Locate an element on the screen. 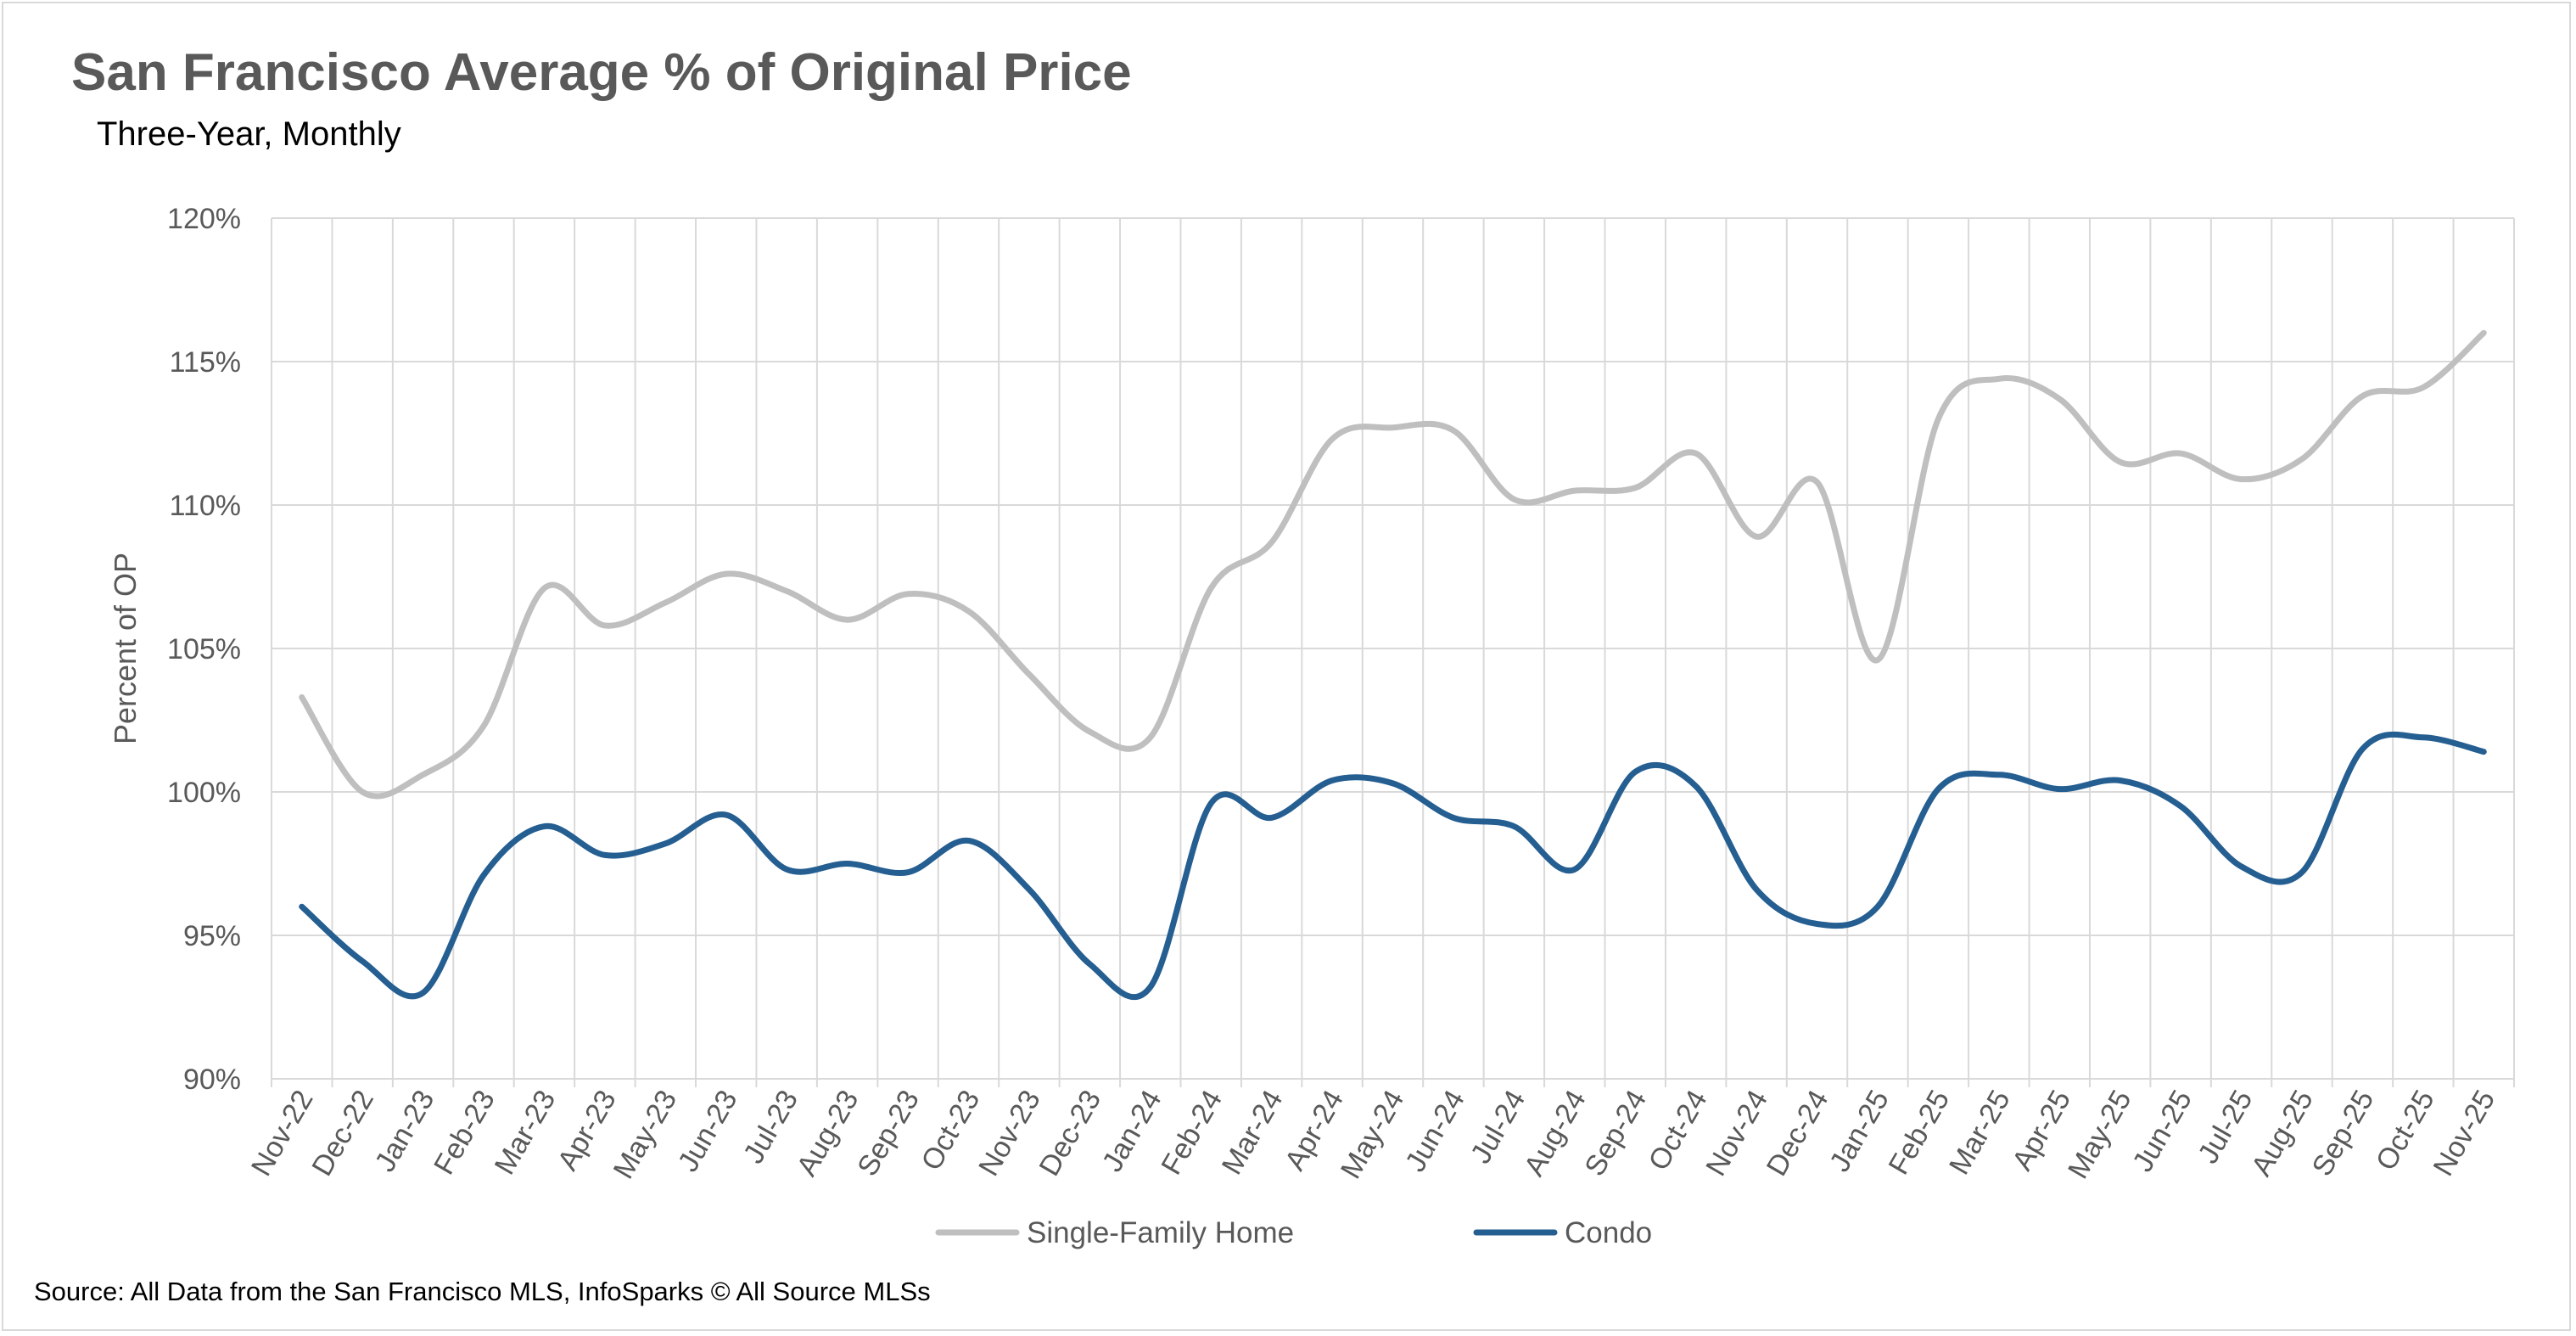  y-tick-label: 105% is located at coordinates (204, 649).